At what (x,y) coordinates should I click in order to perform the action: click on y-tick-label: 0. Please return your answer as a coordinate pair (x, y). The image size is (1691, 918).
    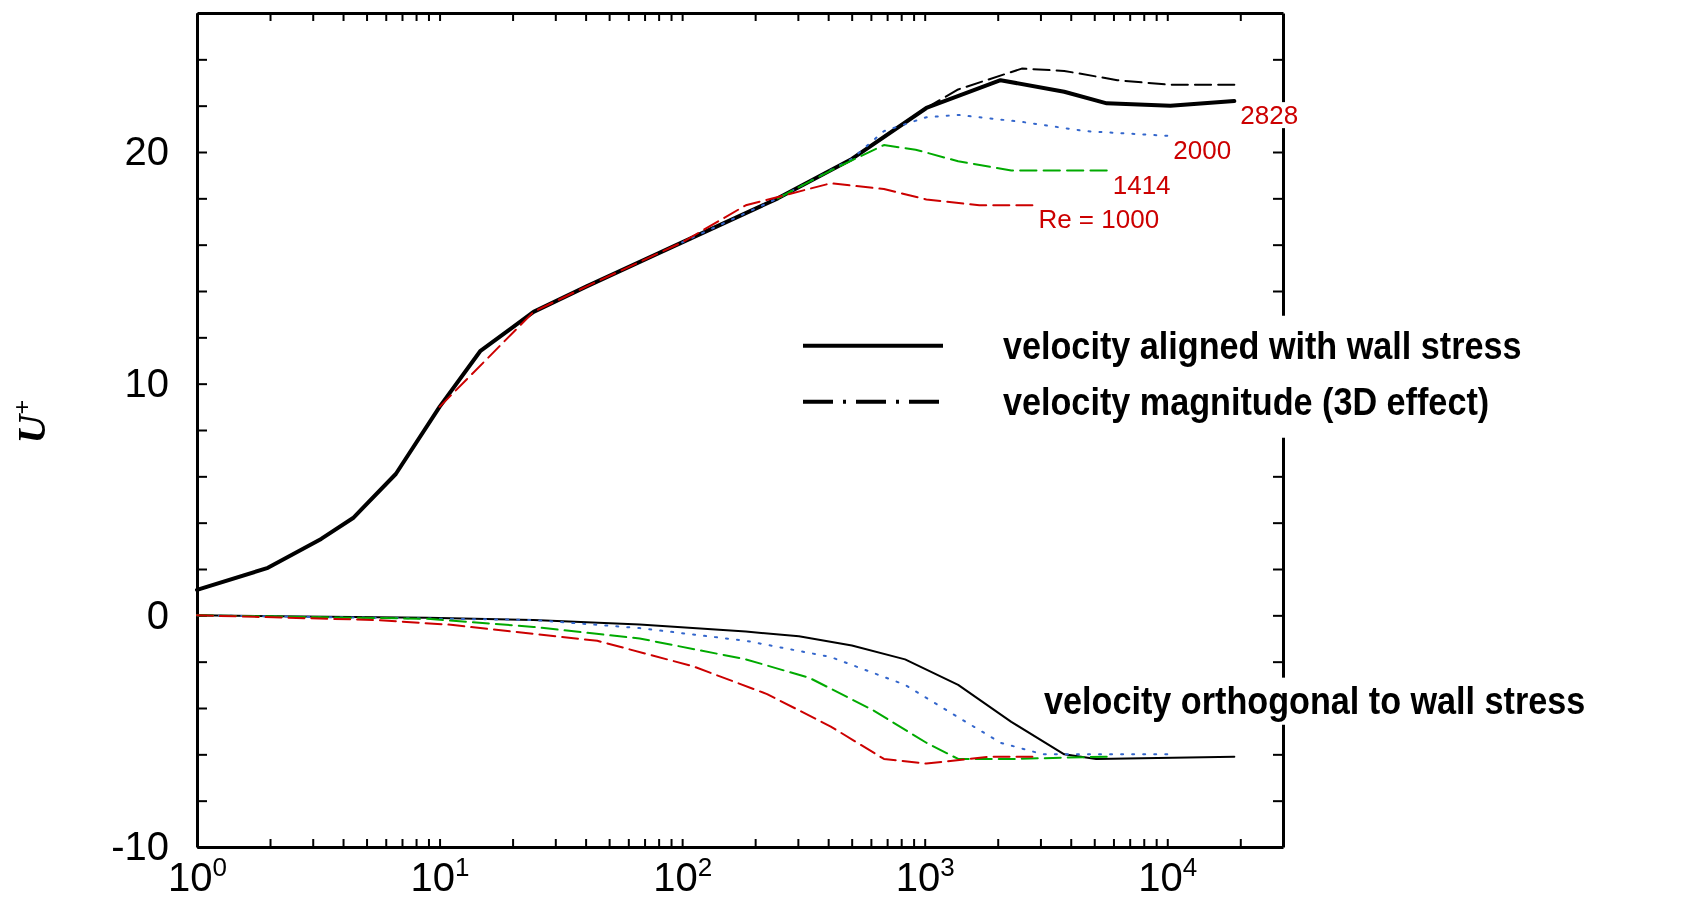
    Looking at the image, I should click on (157, 614).